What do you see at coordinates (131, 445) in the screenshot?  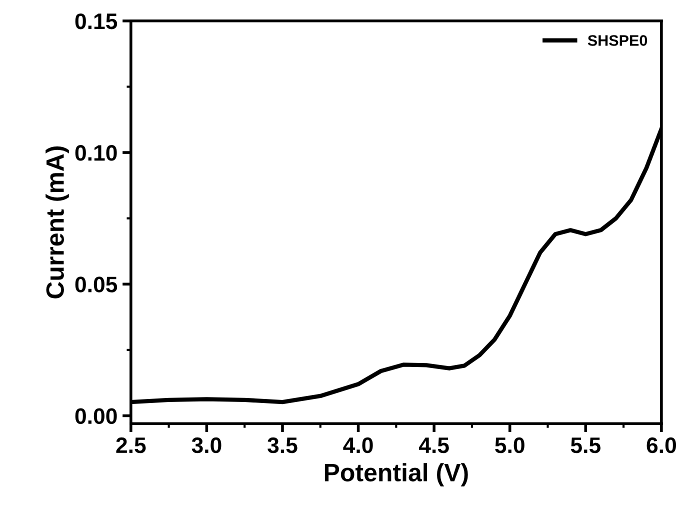 I see `x-tick-label: 2.5` at bounding box center [131, 445].